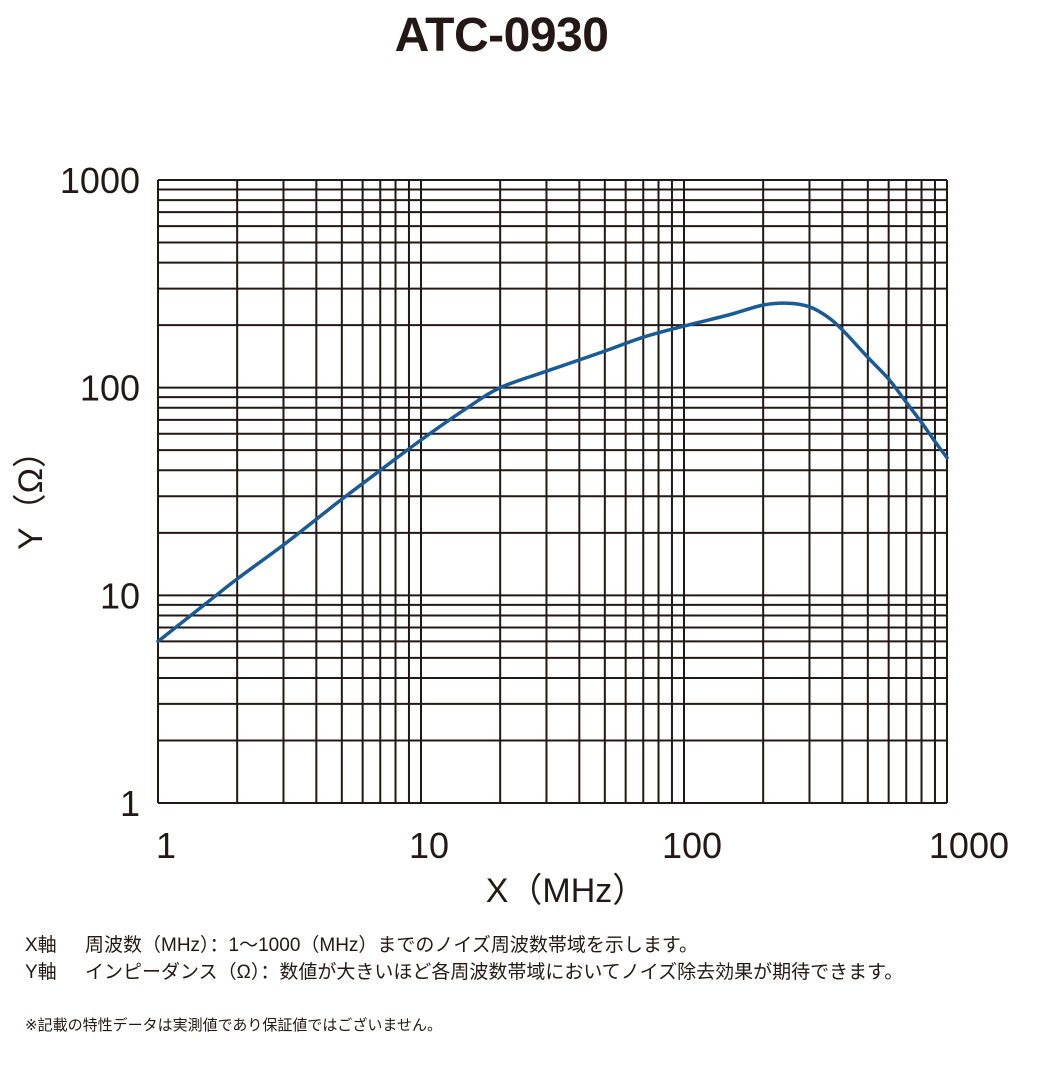 Image resolution: width=1047 pixels, height=1070 pixels. Describe the element at coordinates (391, 945) in the screenshot. I see `x-axis-note-text: 周波数（MHz）：1〜1000（MHz）までのノイズ周波数帯域を示します。` at that location.